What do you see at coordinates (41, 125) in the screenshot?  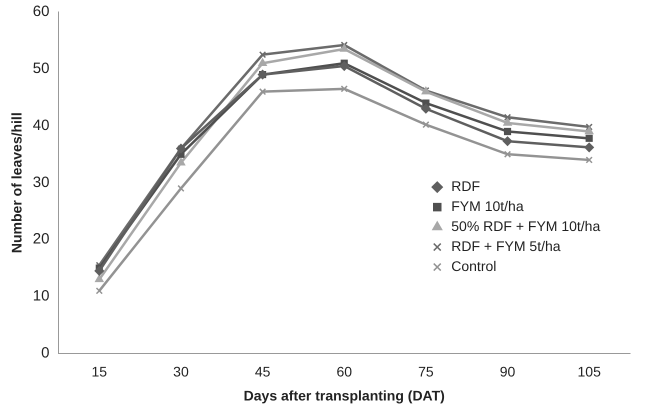 I see `y-tick-label: 40` at bounding box center [41, 125].